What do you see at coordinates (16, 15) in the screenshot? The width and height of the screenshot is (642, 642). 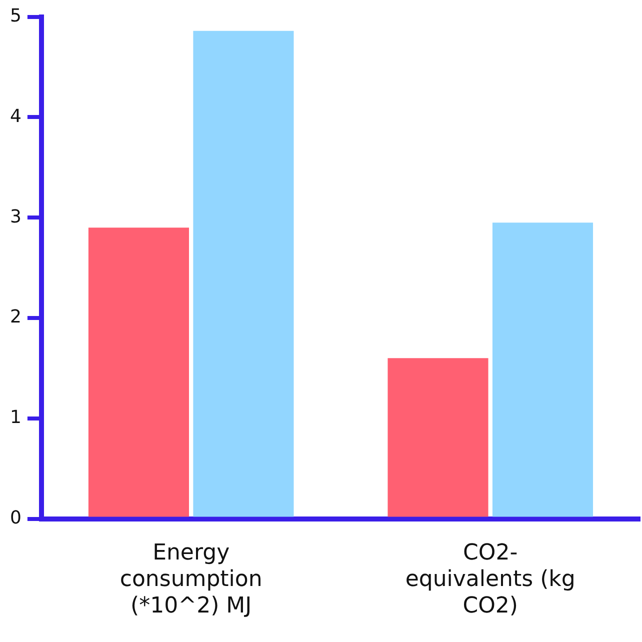 I see `y-tick-label: 5` at bounding box center [16, 15].